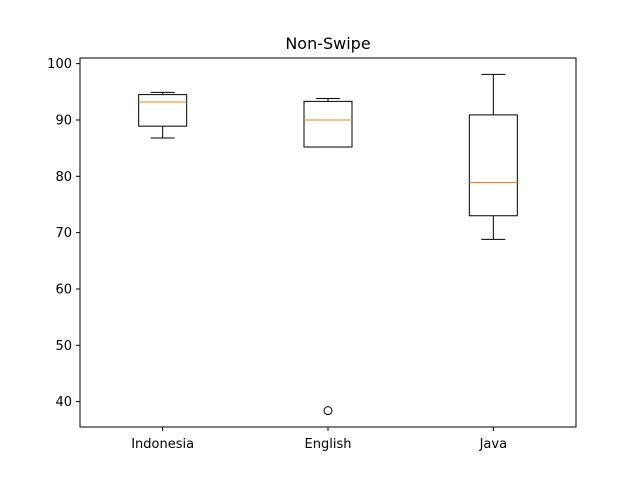 Image resolution: width=640 pixels, height=480 pixels. I want to click on y-axis: 40 50 60 70 80 90 100, so click(63, 233).